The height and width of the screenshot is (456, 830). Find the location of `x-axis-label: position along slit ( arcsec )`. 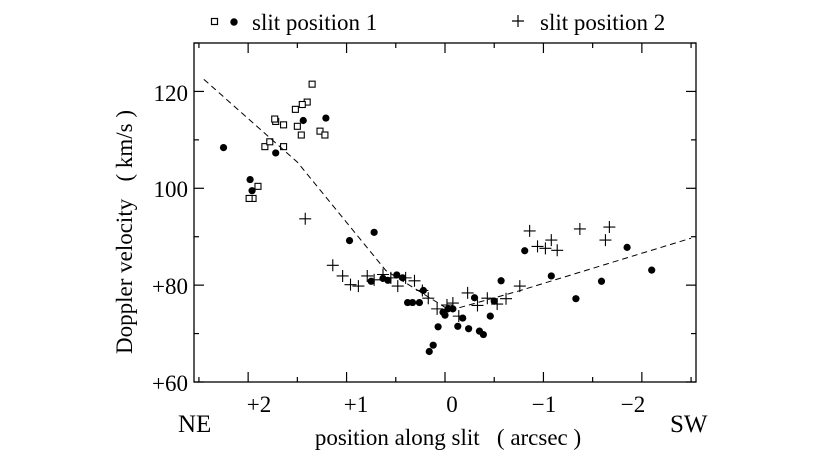

x-axis-label: position along slit ( arcsec ) is located at coordinates (448, 437).